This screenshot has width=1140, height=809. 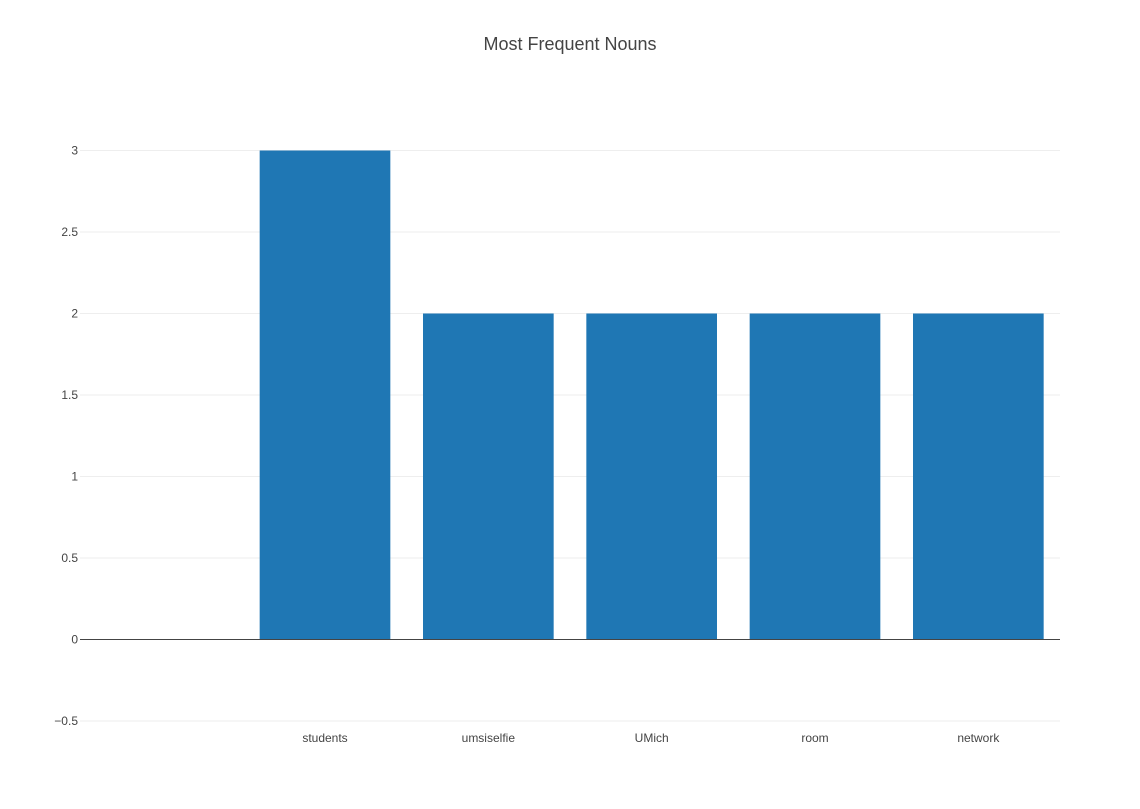 I want to click on x-tick-label: students, so click(x=324, y=738).